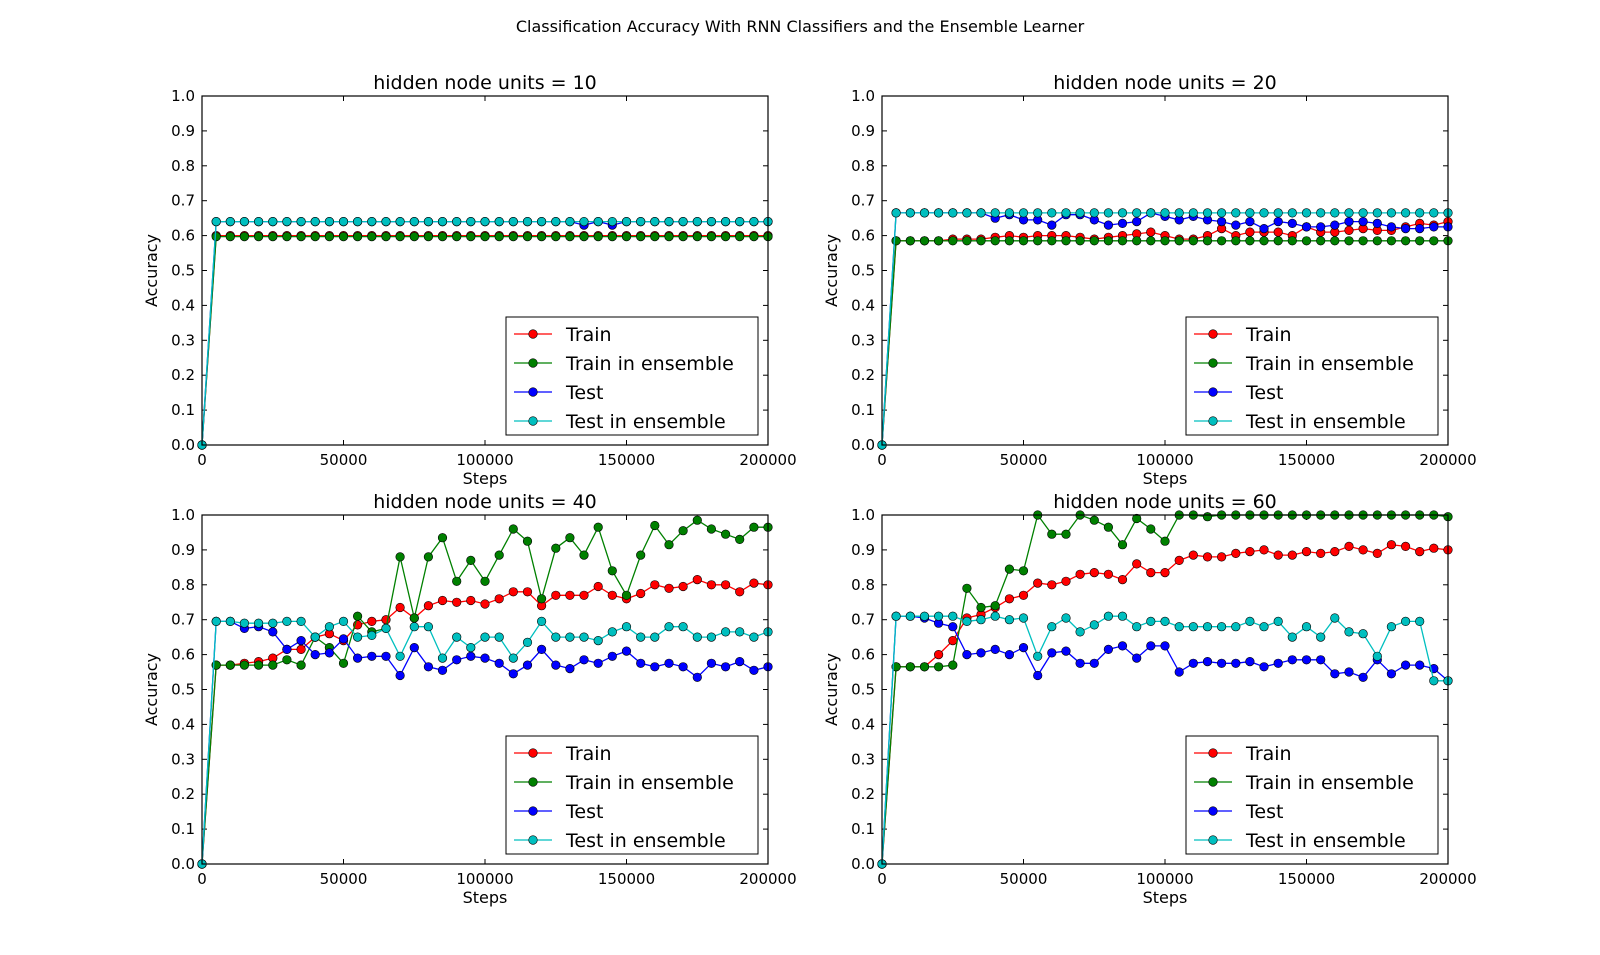  I want to click on y-tick-label: 0.0, so click(183, 864).